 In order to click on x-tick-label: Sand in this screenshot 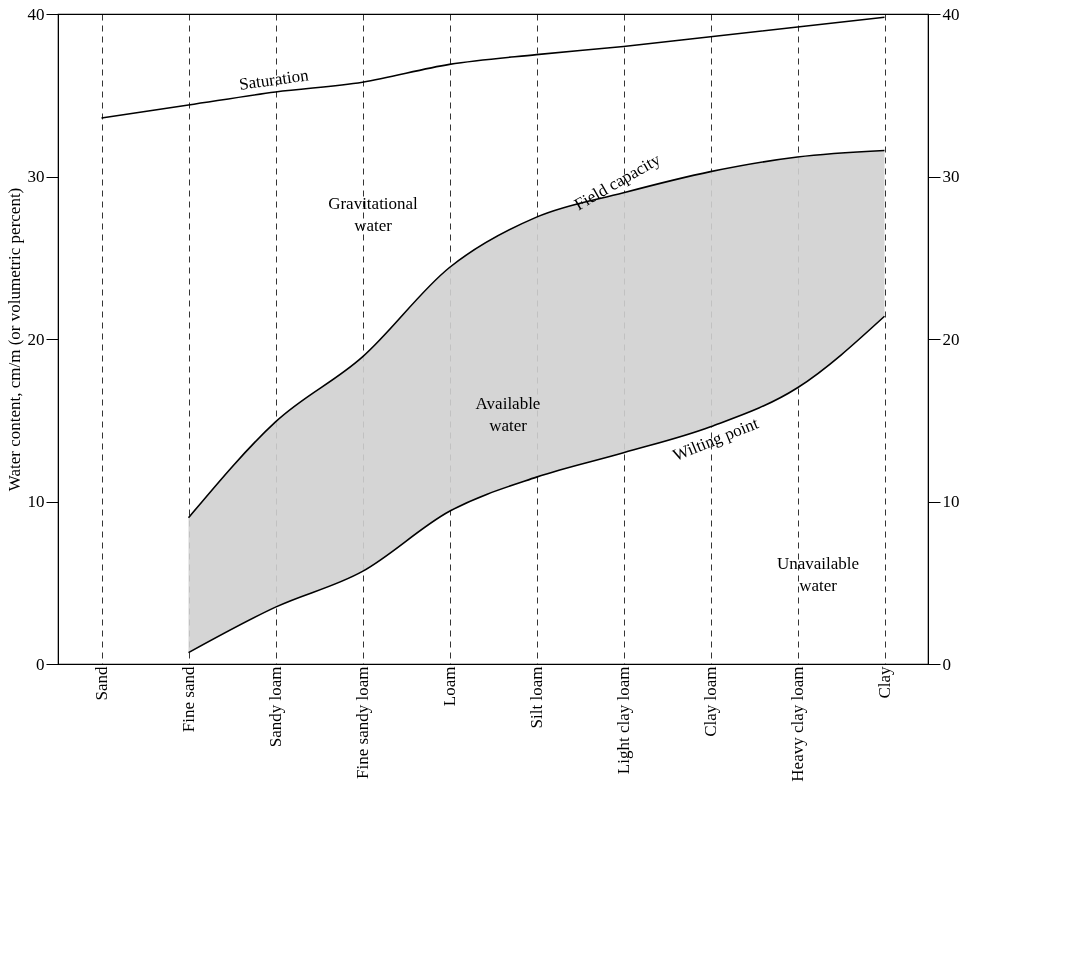, I will do `click(101, 683)`.